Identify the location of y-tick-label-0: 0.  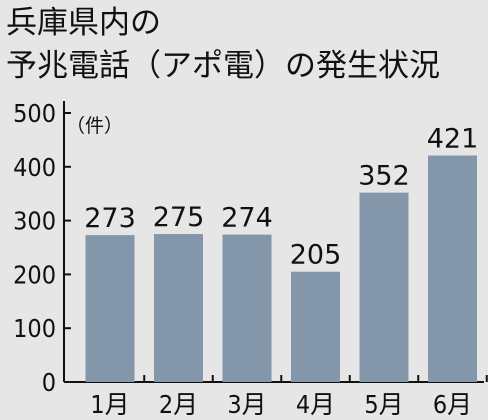
(49, 382).